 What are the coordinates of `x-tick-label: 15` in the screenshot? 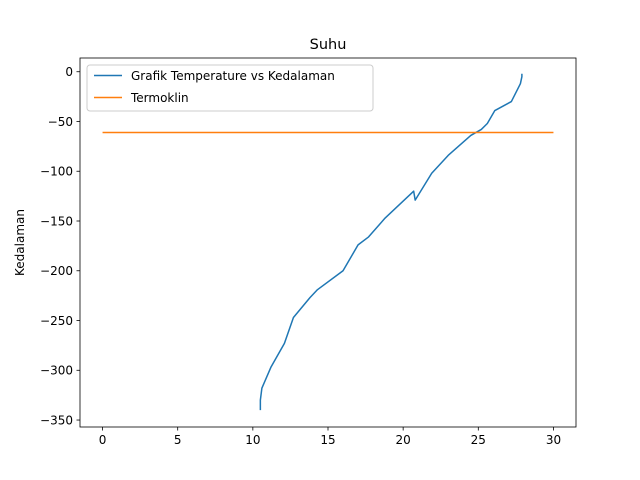 It's located at (327, 440).